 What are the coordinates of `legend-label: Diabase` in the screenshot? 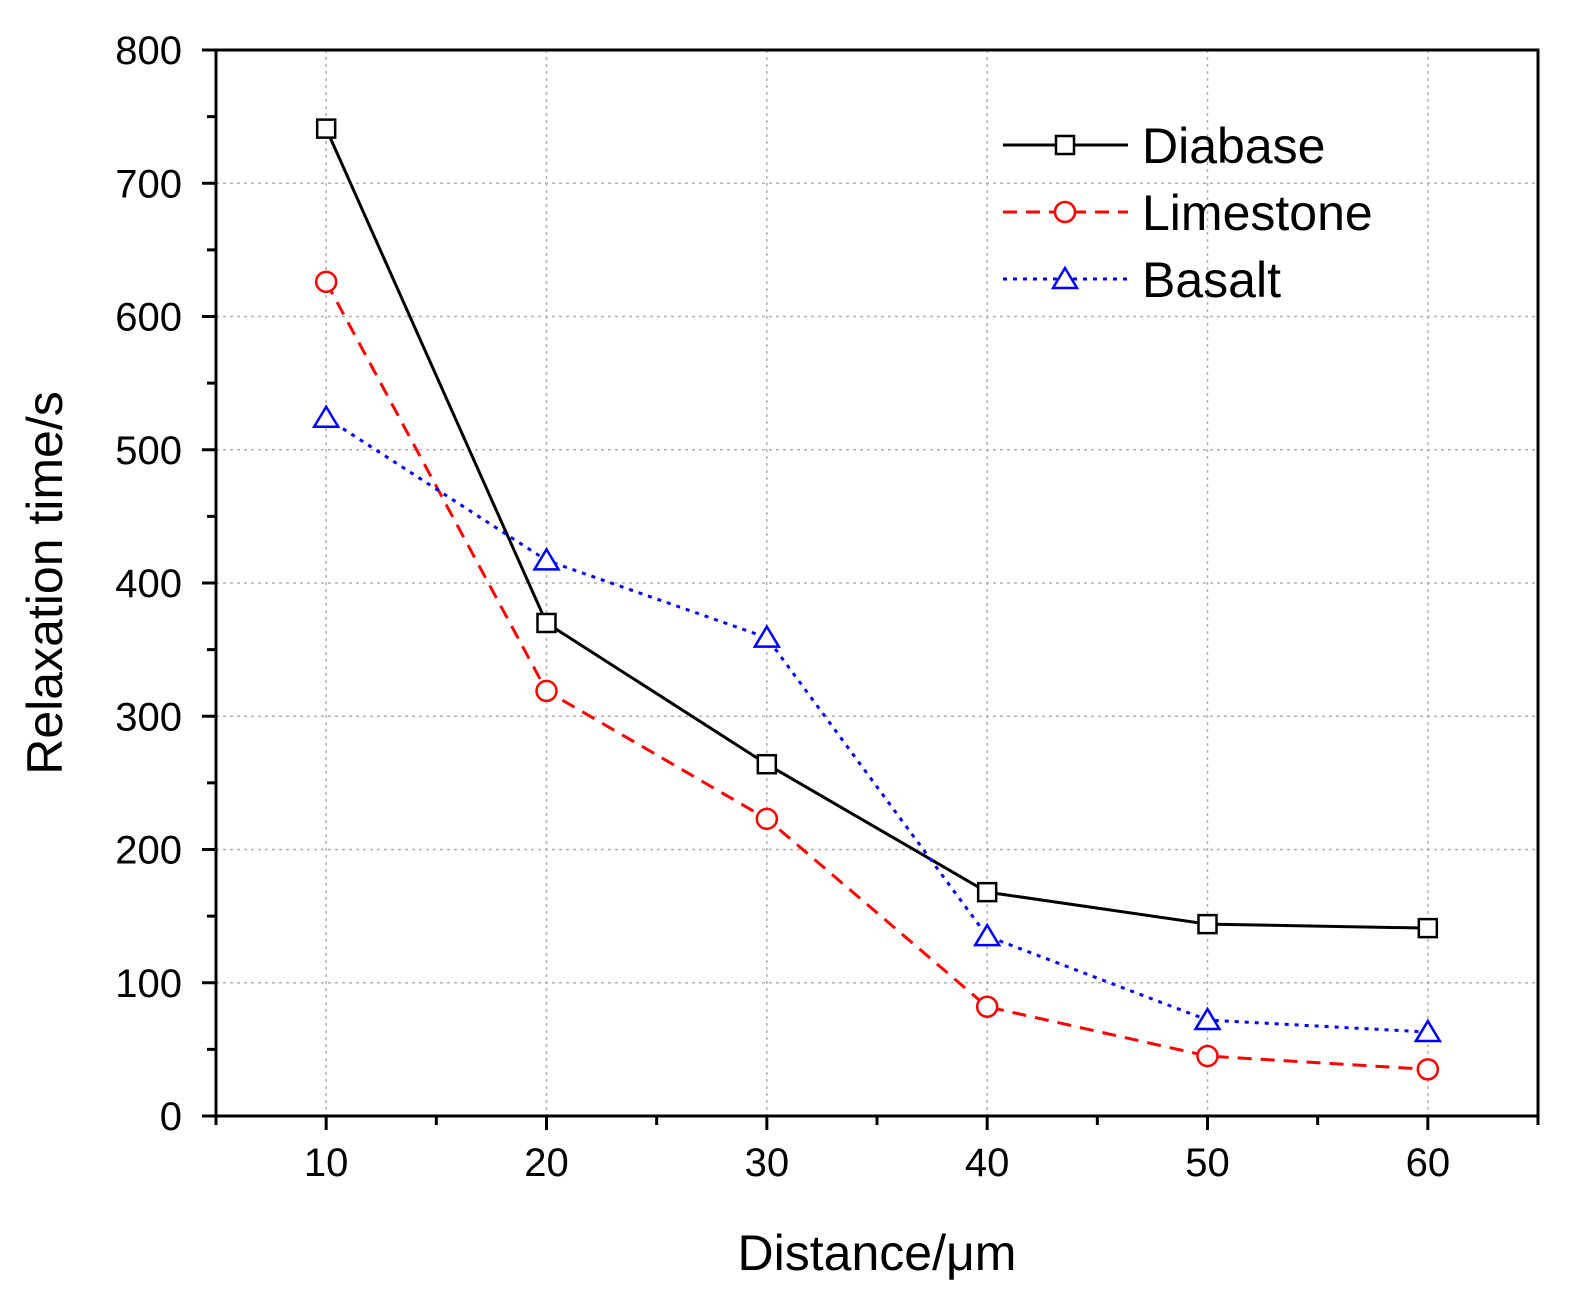 It's located at (1233, 146).